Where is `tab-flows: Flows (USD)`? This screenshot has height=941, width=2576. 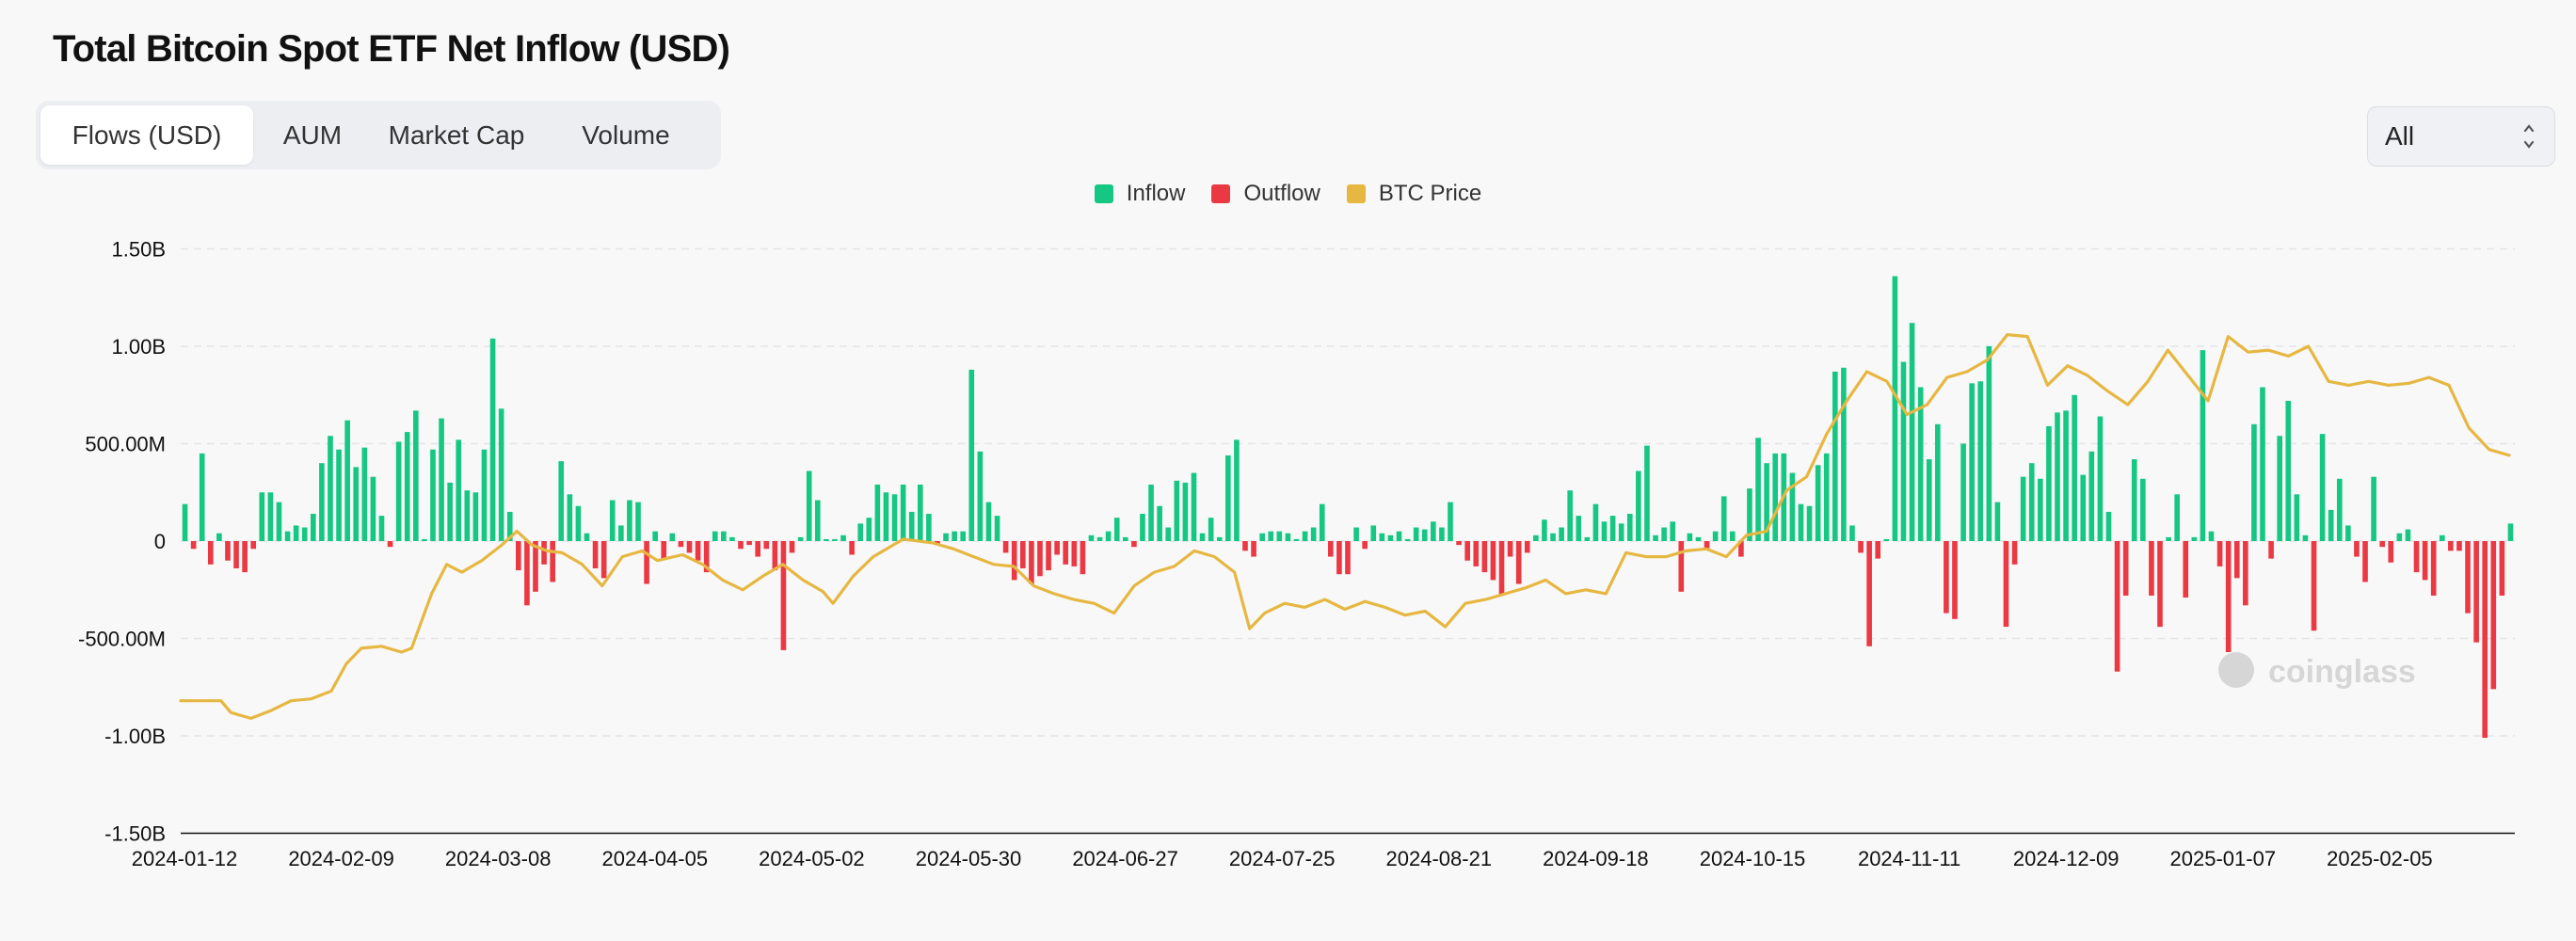
tab-flows: Flows (USD) is located at coordinates (146, 135).